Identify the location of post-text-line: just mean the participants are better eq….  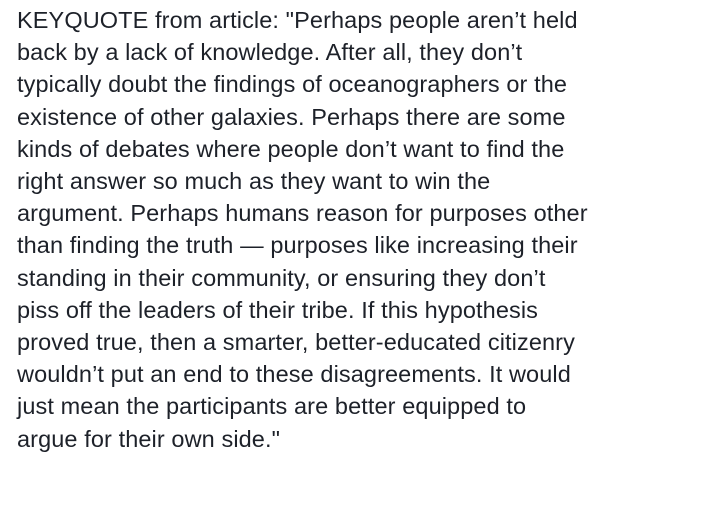
(272, 406).